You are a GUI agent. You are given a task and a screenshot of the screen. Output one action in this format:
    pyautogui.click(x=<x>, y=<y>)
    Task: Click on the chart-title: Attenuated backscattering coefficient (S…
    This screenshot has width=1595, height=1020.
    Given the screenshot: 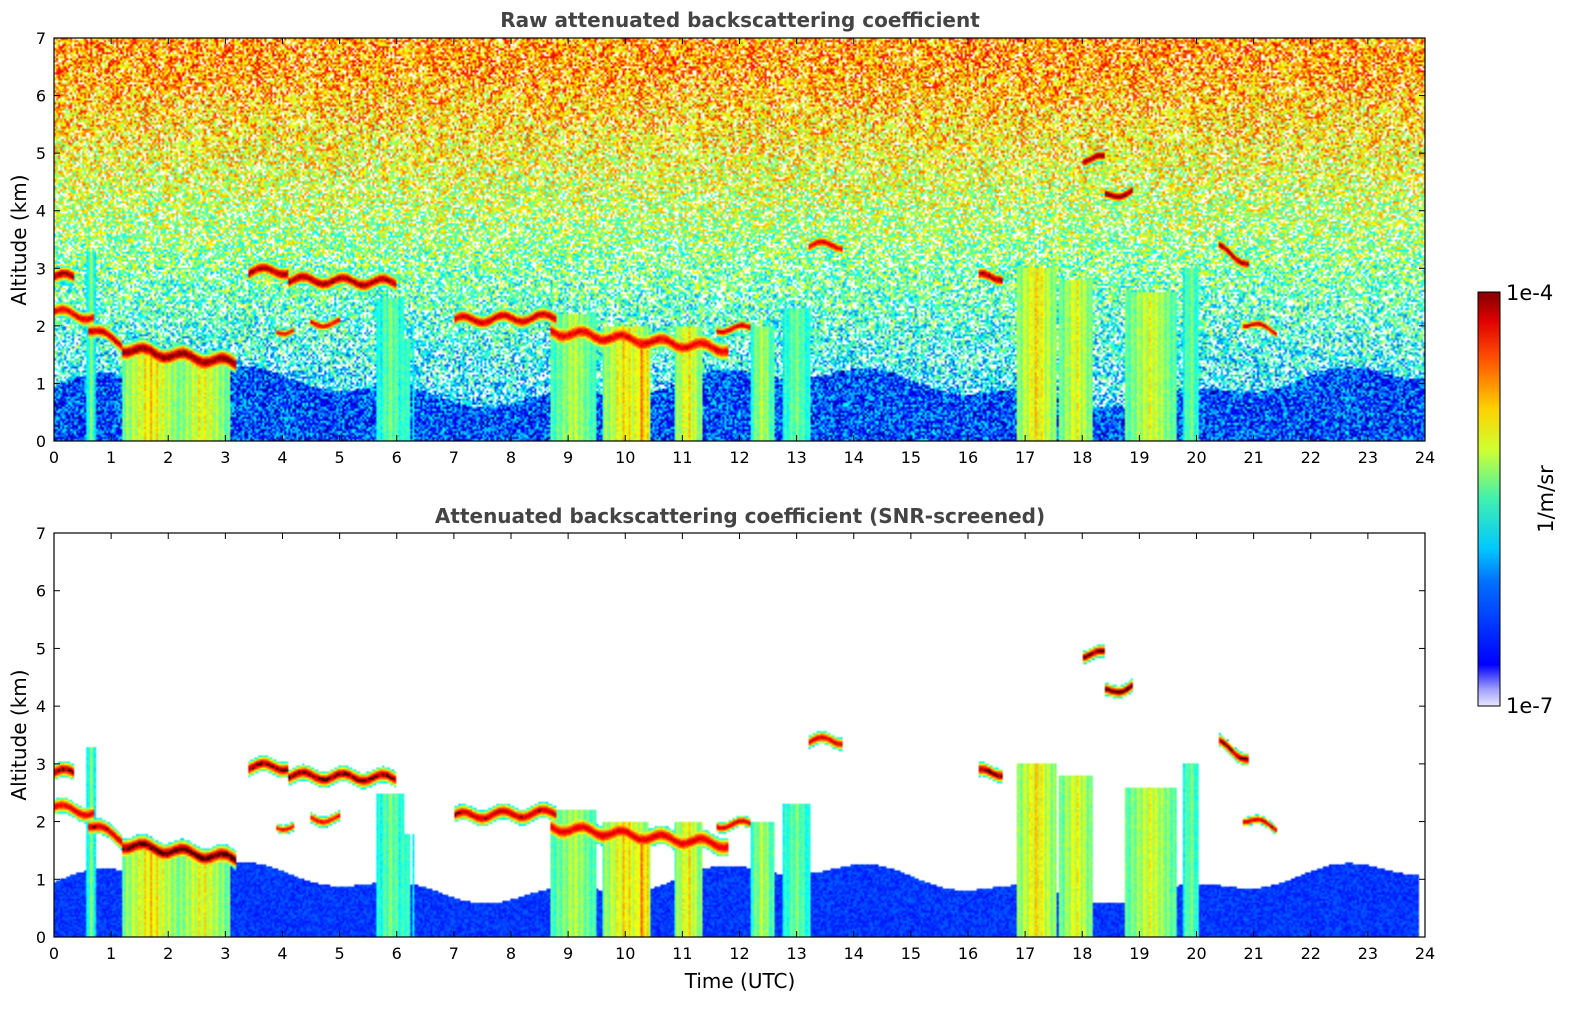 What is the action you would take?
    pyautogui.click(x=740, y=516)
    